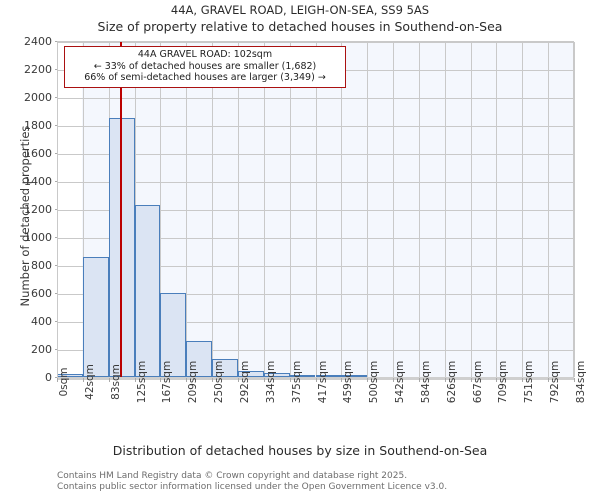 The width and height of the screenshot is (600, 500). Describe the element at coordinates (38, 237) in the screenshot. I see `y-axis-tick-label: 1000` at that location.